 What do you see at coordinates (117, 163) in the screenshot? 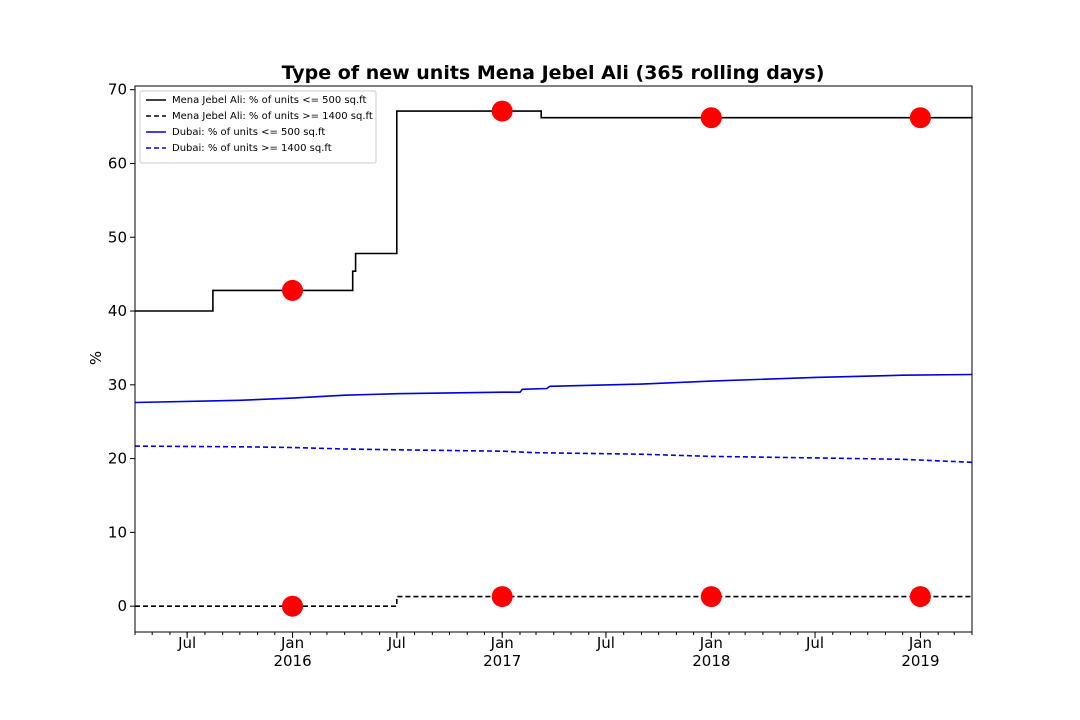
I see `y-tick-label: 60` at bounding box center [117, 163].